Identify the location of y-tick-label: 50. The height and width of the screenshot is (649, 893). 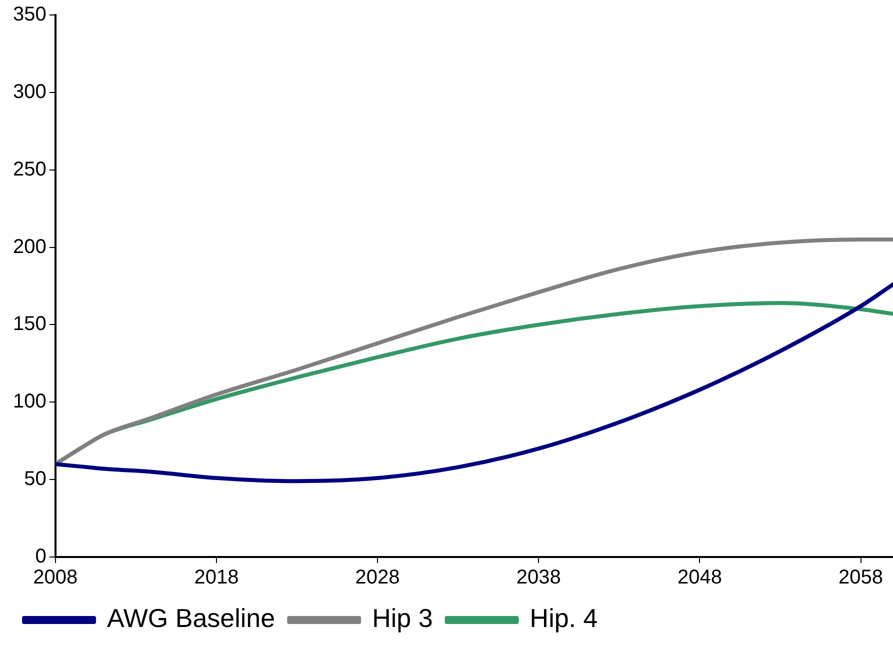
(35, 479).